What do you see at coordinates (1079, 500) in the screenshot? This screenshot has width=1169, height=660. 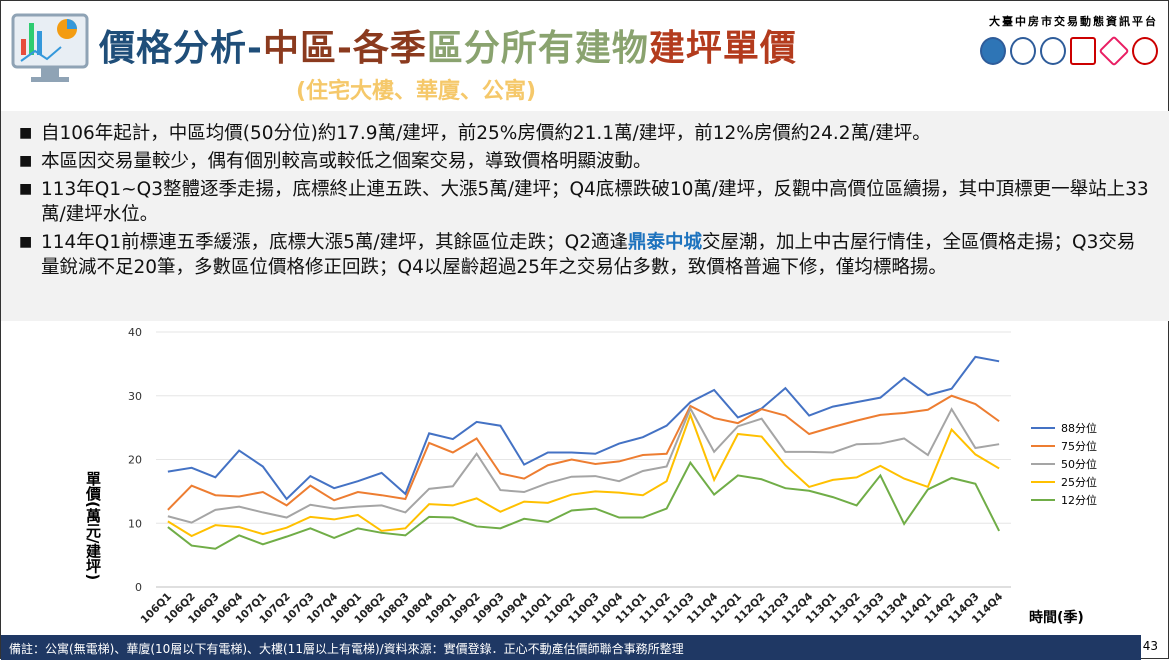 I see `legend-label: 12分位` at bounding box center [1079, 500].